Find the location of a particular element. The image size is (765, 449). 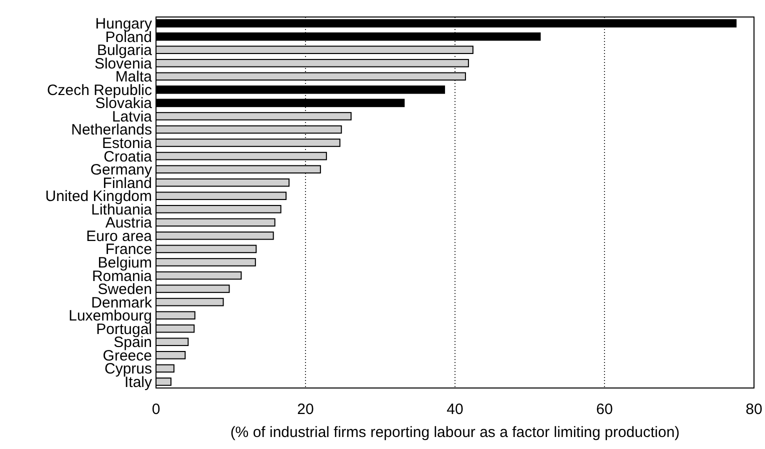

y-tick-label: United Kingdom is located at coordinates (98, 197).